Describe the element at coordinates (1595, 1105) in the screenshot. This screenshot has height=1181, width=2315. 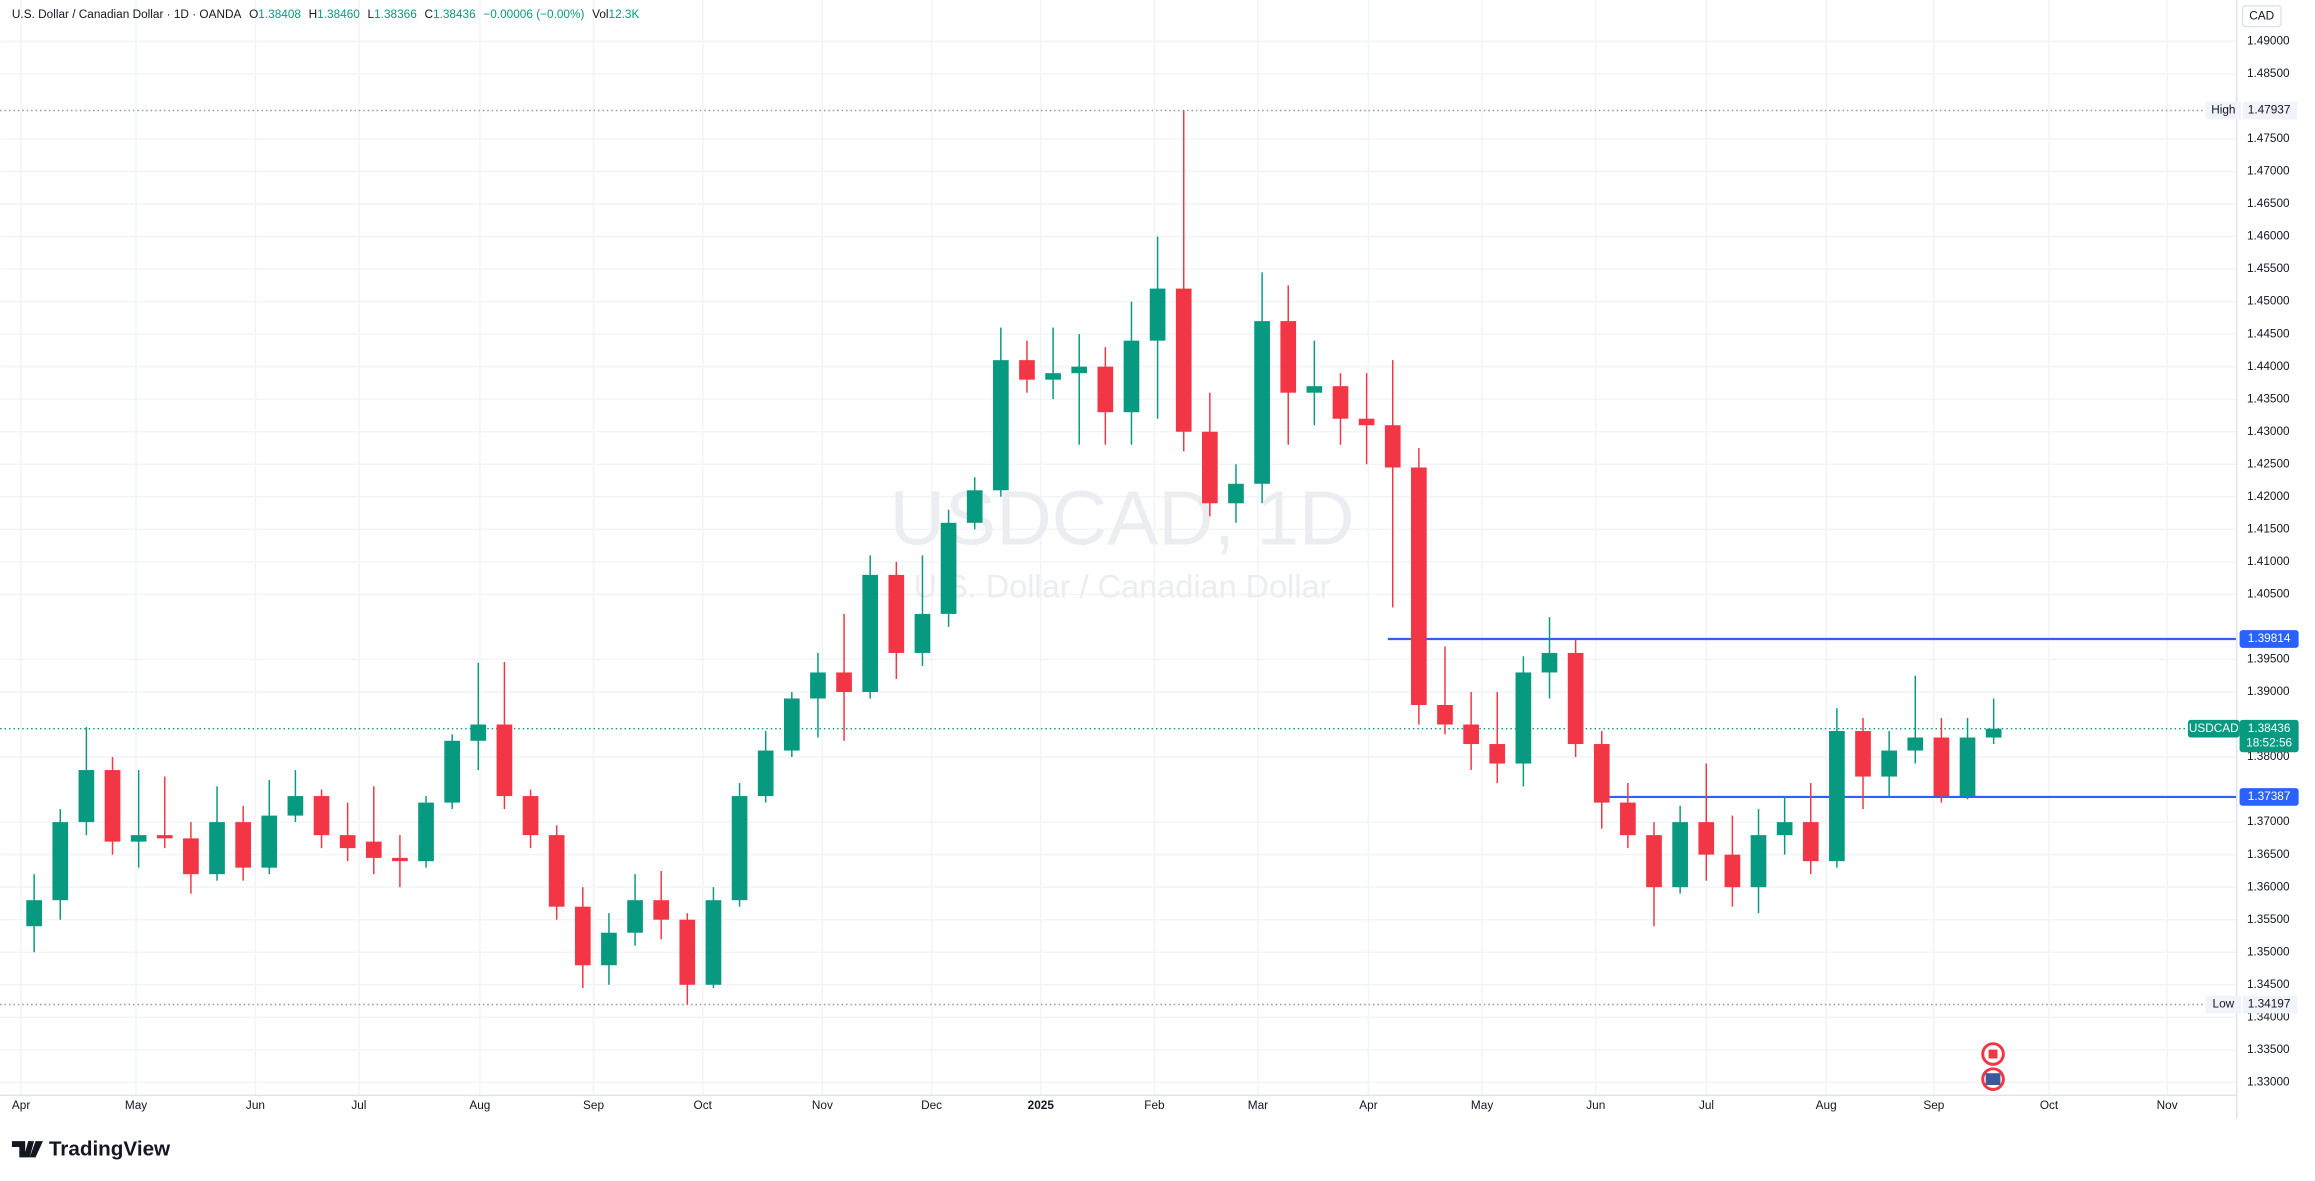
I see `x-tick-label: Jun` at that location.